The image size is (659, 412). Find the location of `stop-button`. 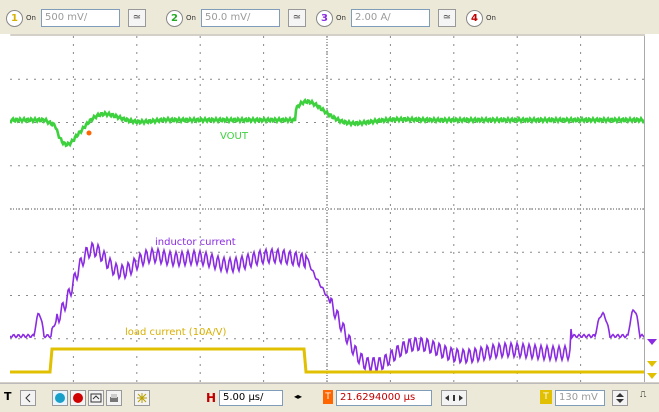

stop-button is located at coordinates (78, 398).